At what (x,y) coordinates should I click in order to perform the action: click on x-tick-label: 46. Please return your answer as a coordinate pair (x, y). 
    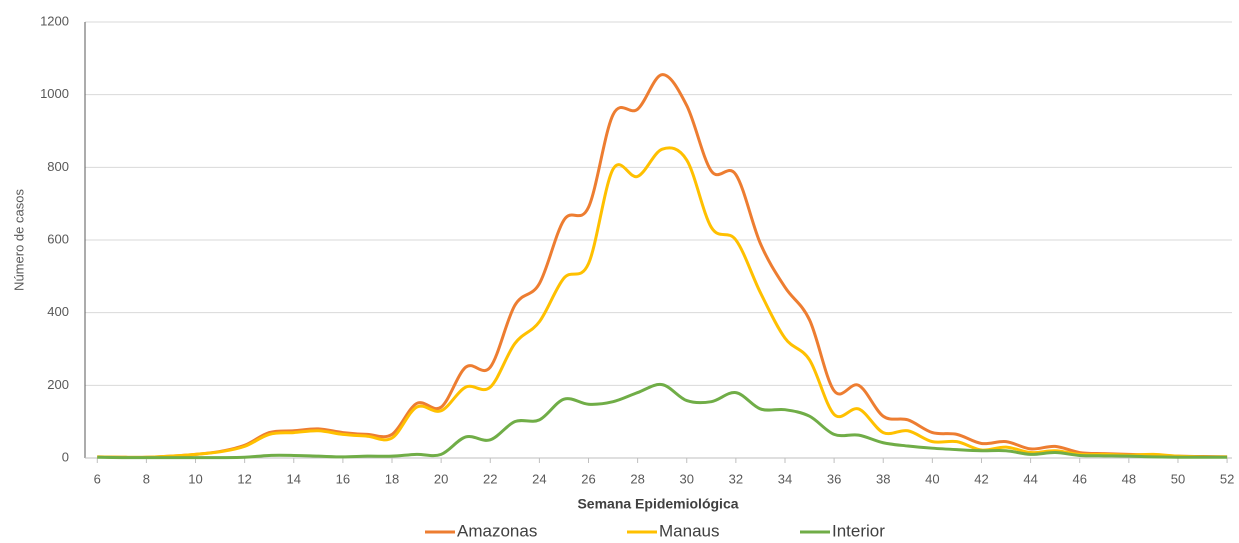
    Looking at the image, I should click on (1079, 478).